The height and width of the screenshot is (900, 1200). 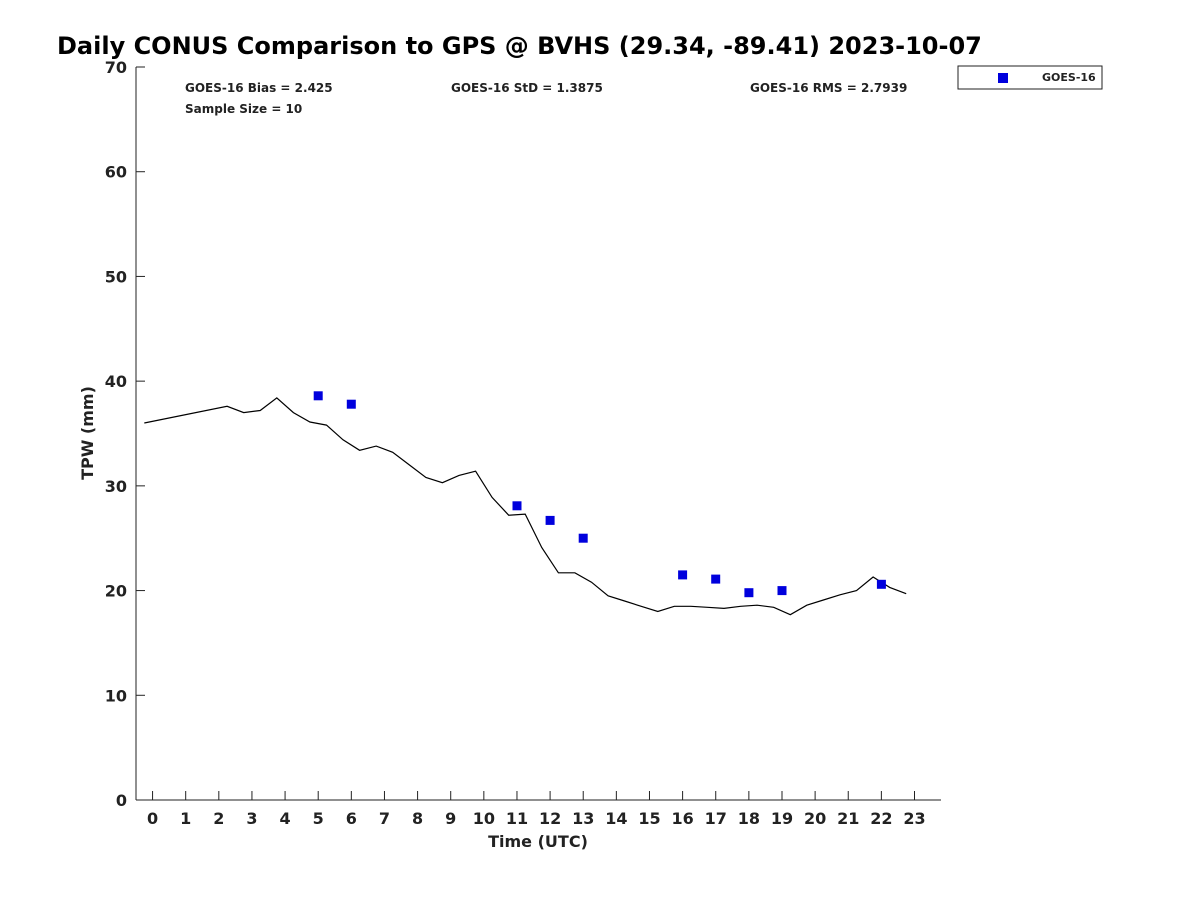 What do you see at coordinates (121, 800) in the screenshot?
I see `y-tick-label: 0` at bounding box center [121, 800].